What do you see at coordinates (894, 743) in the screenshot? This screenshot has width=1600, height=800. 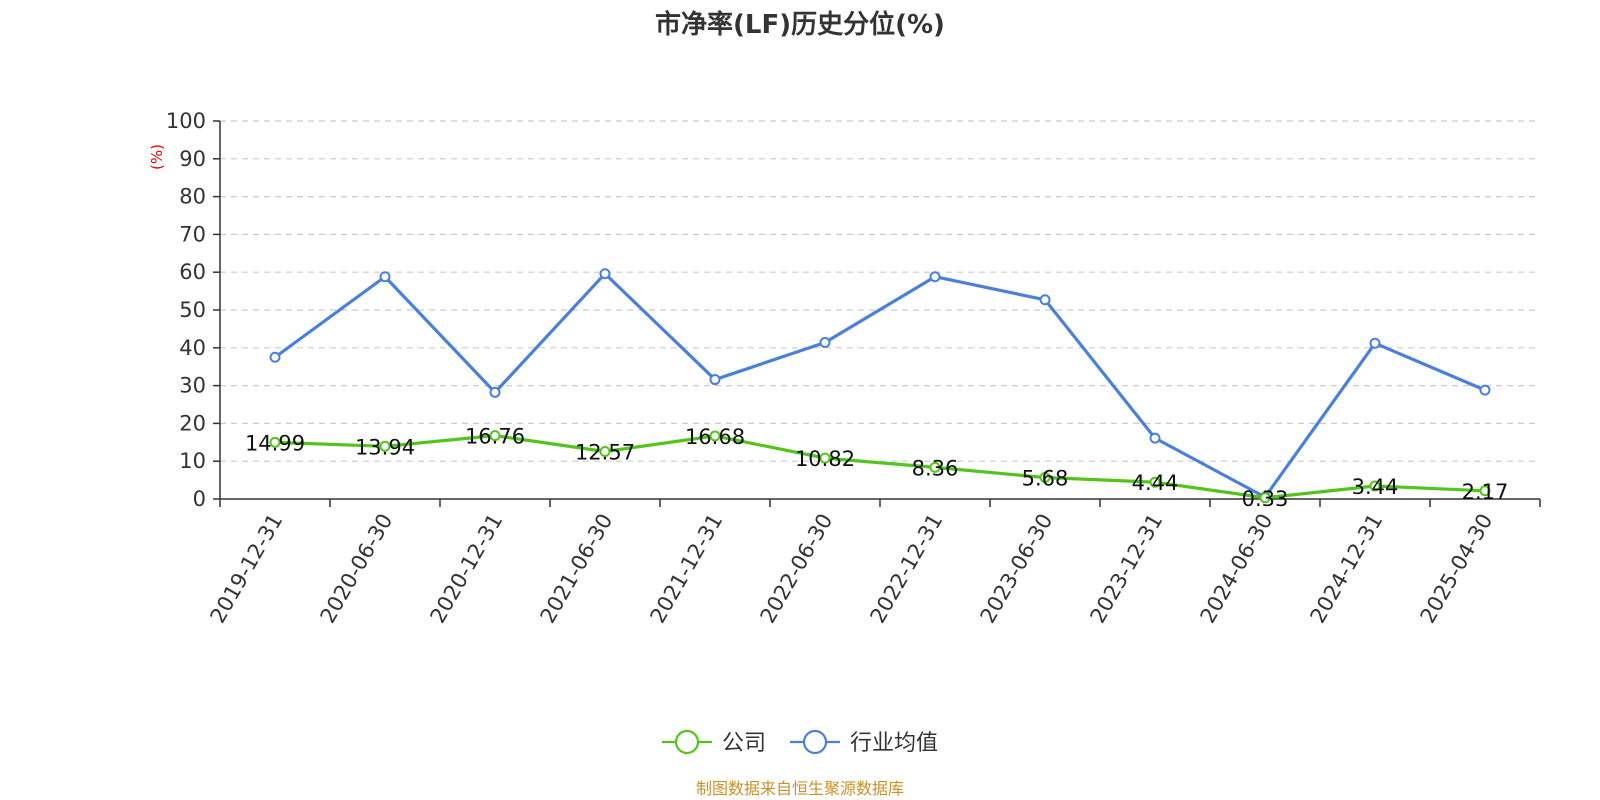 I see `legend-label: 行业均值` at bounding box center [894, 743].